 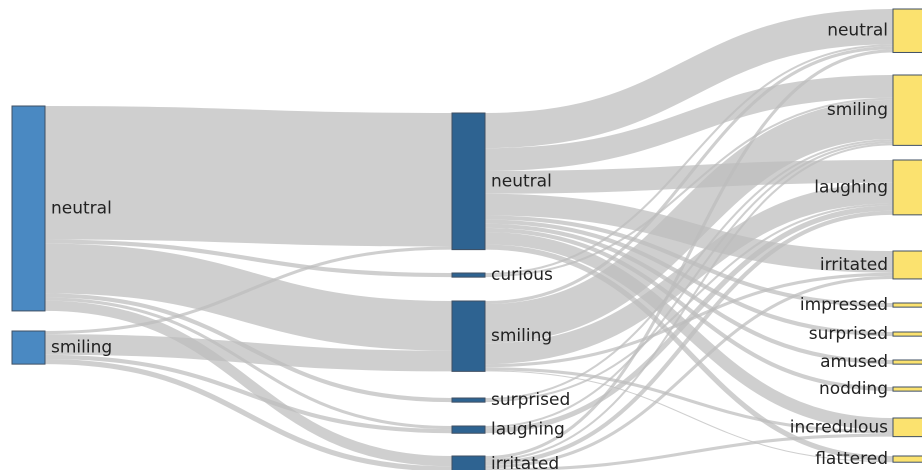 What do you see at coordinates (525, 462) in the screenshot?
I see `label-s2-irritated: irritated` at bounding box center [525, 462].